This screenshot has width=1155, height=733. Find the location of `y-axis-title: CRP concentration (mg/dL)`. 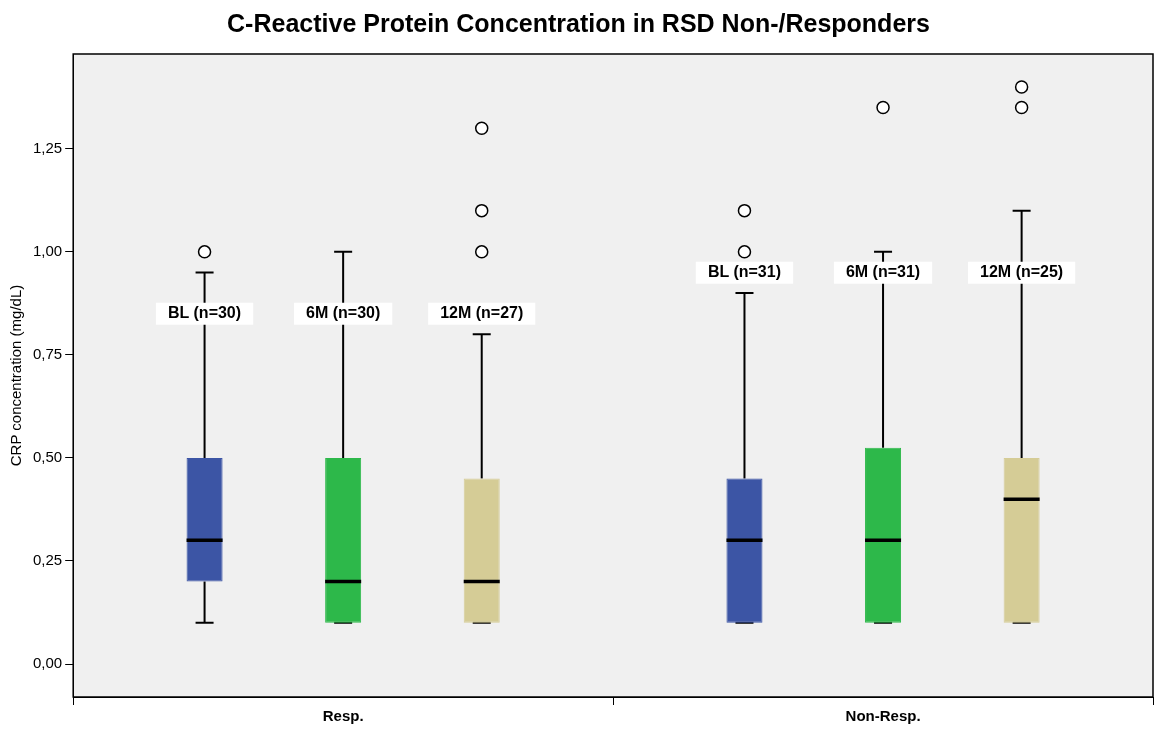

y-axis-title: CRP concentration (mg/dL) is located at coordinates (16, 375).